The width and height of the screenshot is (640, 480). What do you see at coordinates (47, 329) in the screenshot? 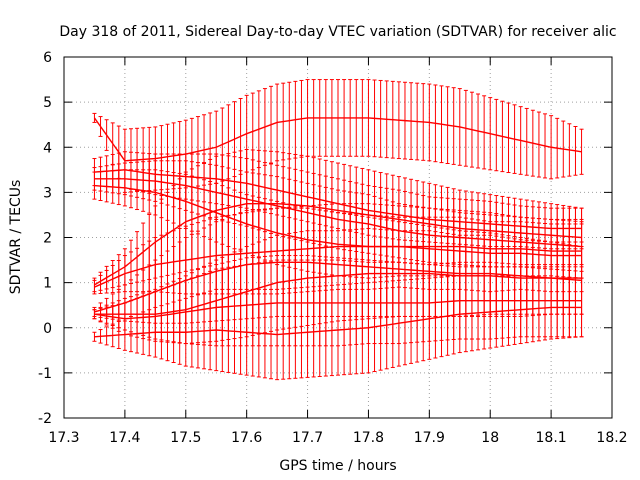
I see `y-tick-label: 0` at bounding box center [47, 329].